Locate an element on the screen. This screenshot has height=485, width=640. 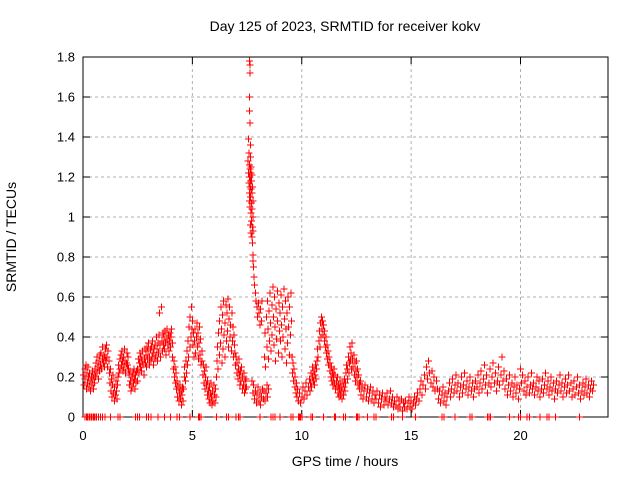
x-tick-label: 20 is located at coordinates (520, 435).